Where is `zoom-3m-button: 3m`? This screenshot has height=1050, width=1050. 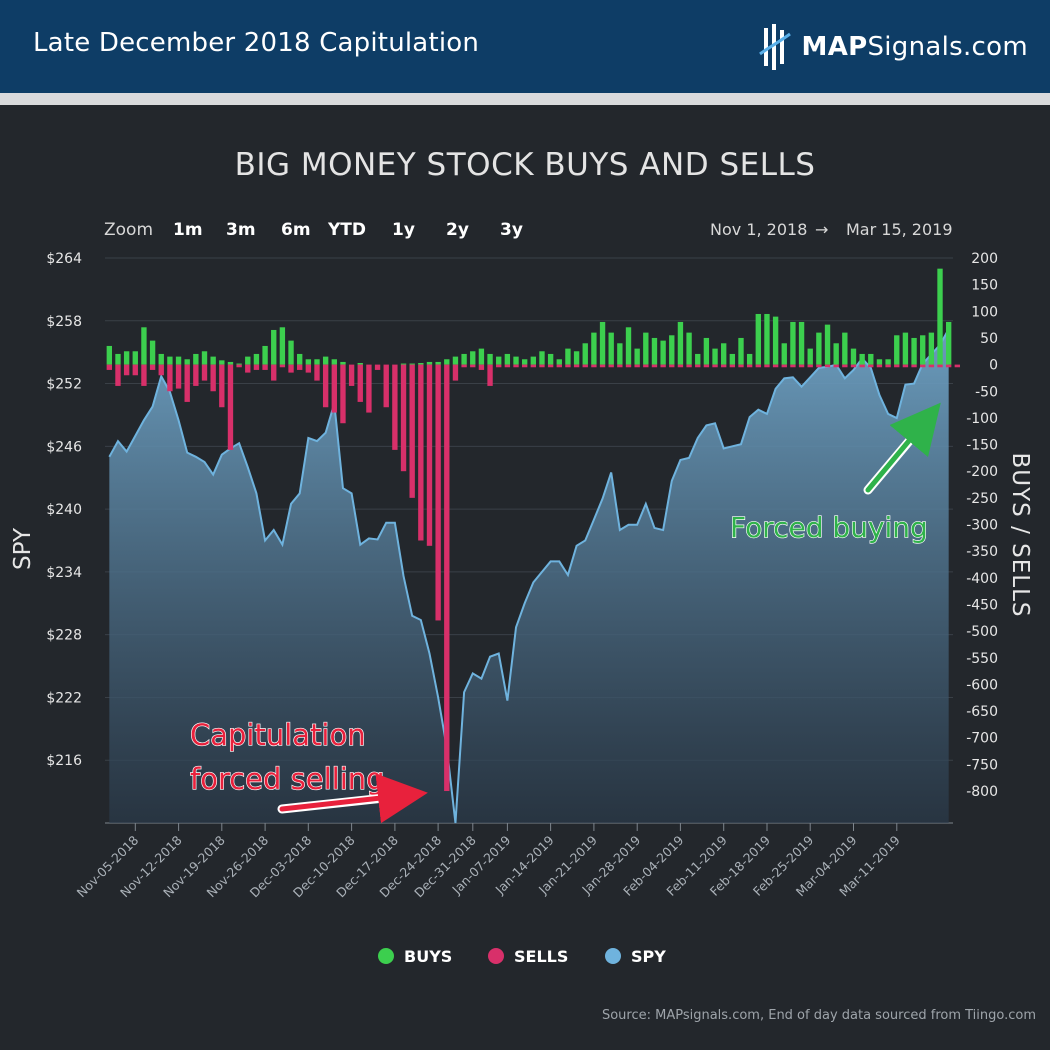
zoom-3m-button: 3m is located at coordinates (241, 230).